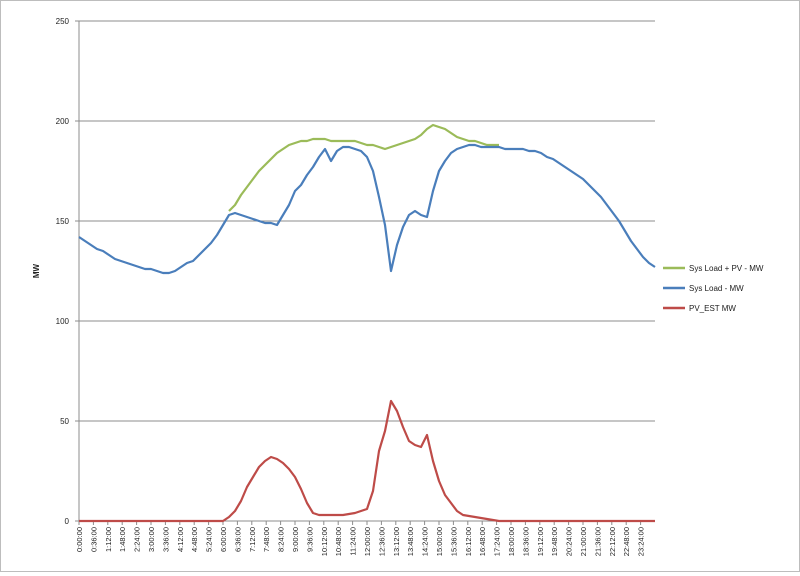 This screenshot has width=800, height=576. I want to click on x-tick-label: 1:48:00, so click(122, 539).